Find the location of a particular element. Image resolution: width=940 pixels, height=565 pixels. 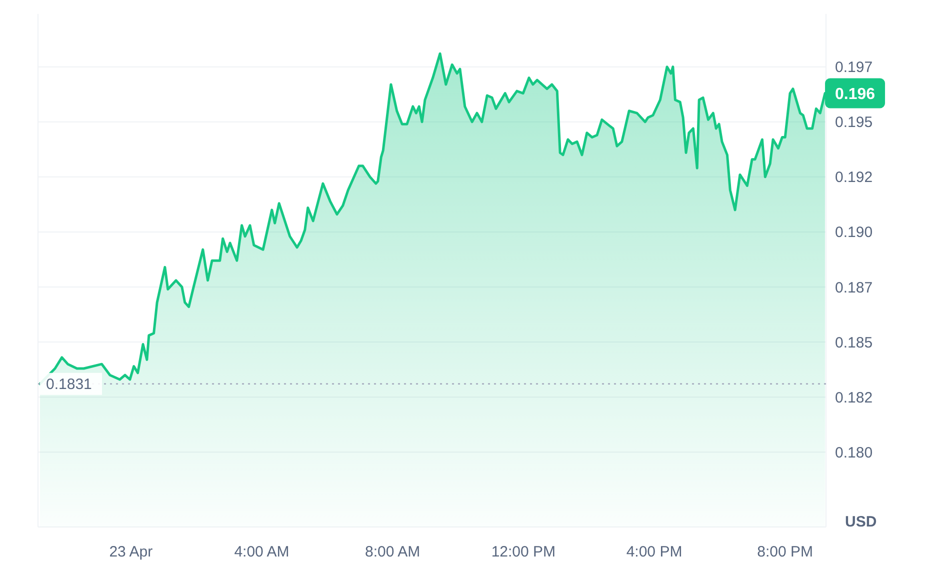

x-tick-label: 23 Apr is located at coordinates (131, 551).